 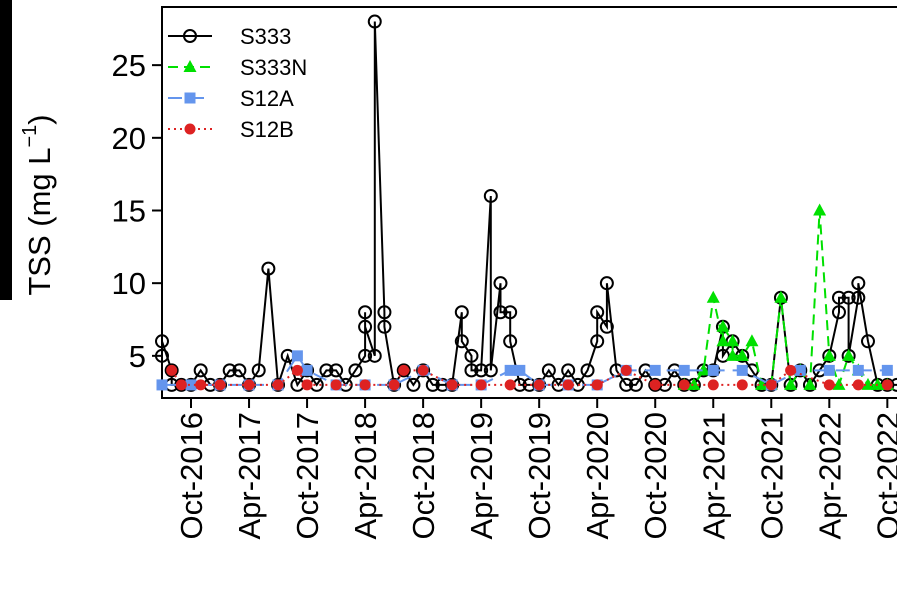 I want to click on x-tick-label: Apr-2017, so click(x=249, y=476).